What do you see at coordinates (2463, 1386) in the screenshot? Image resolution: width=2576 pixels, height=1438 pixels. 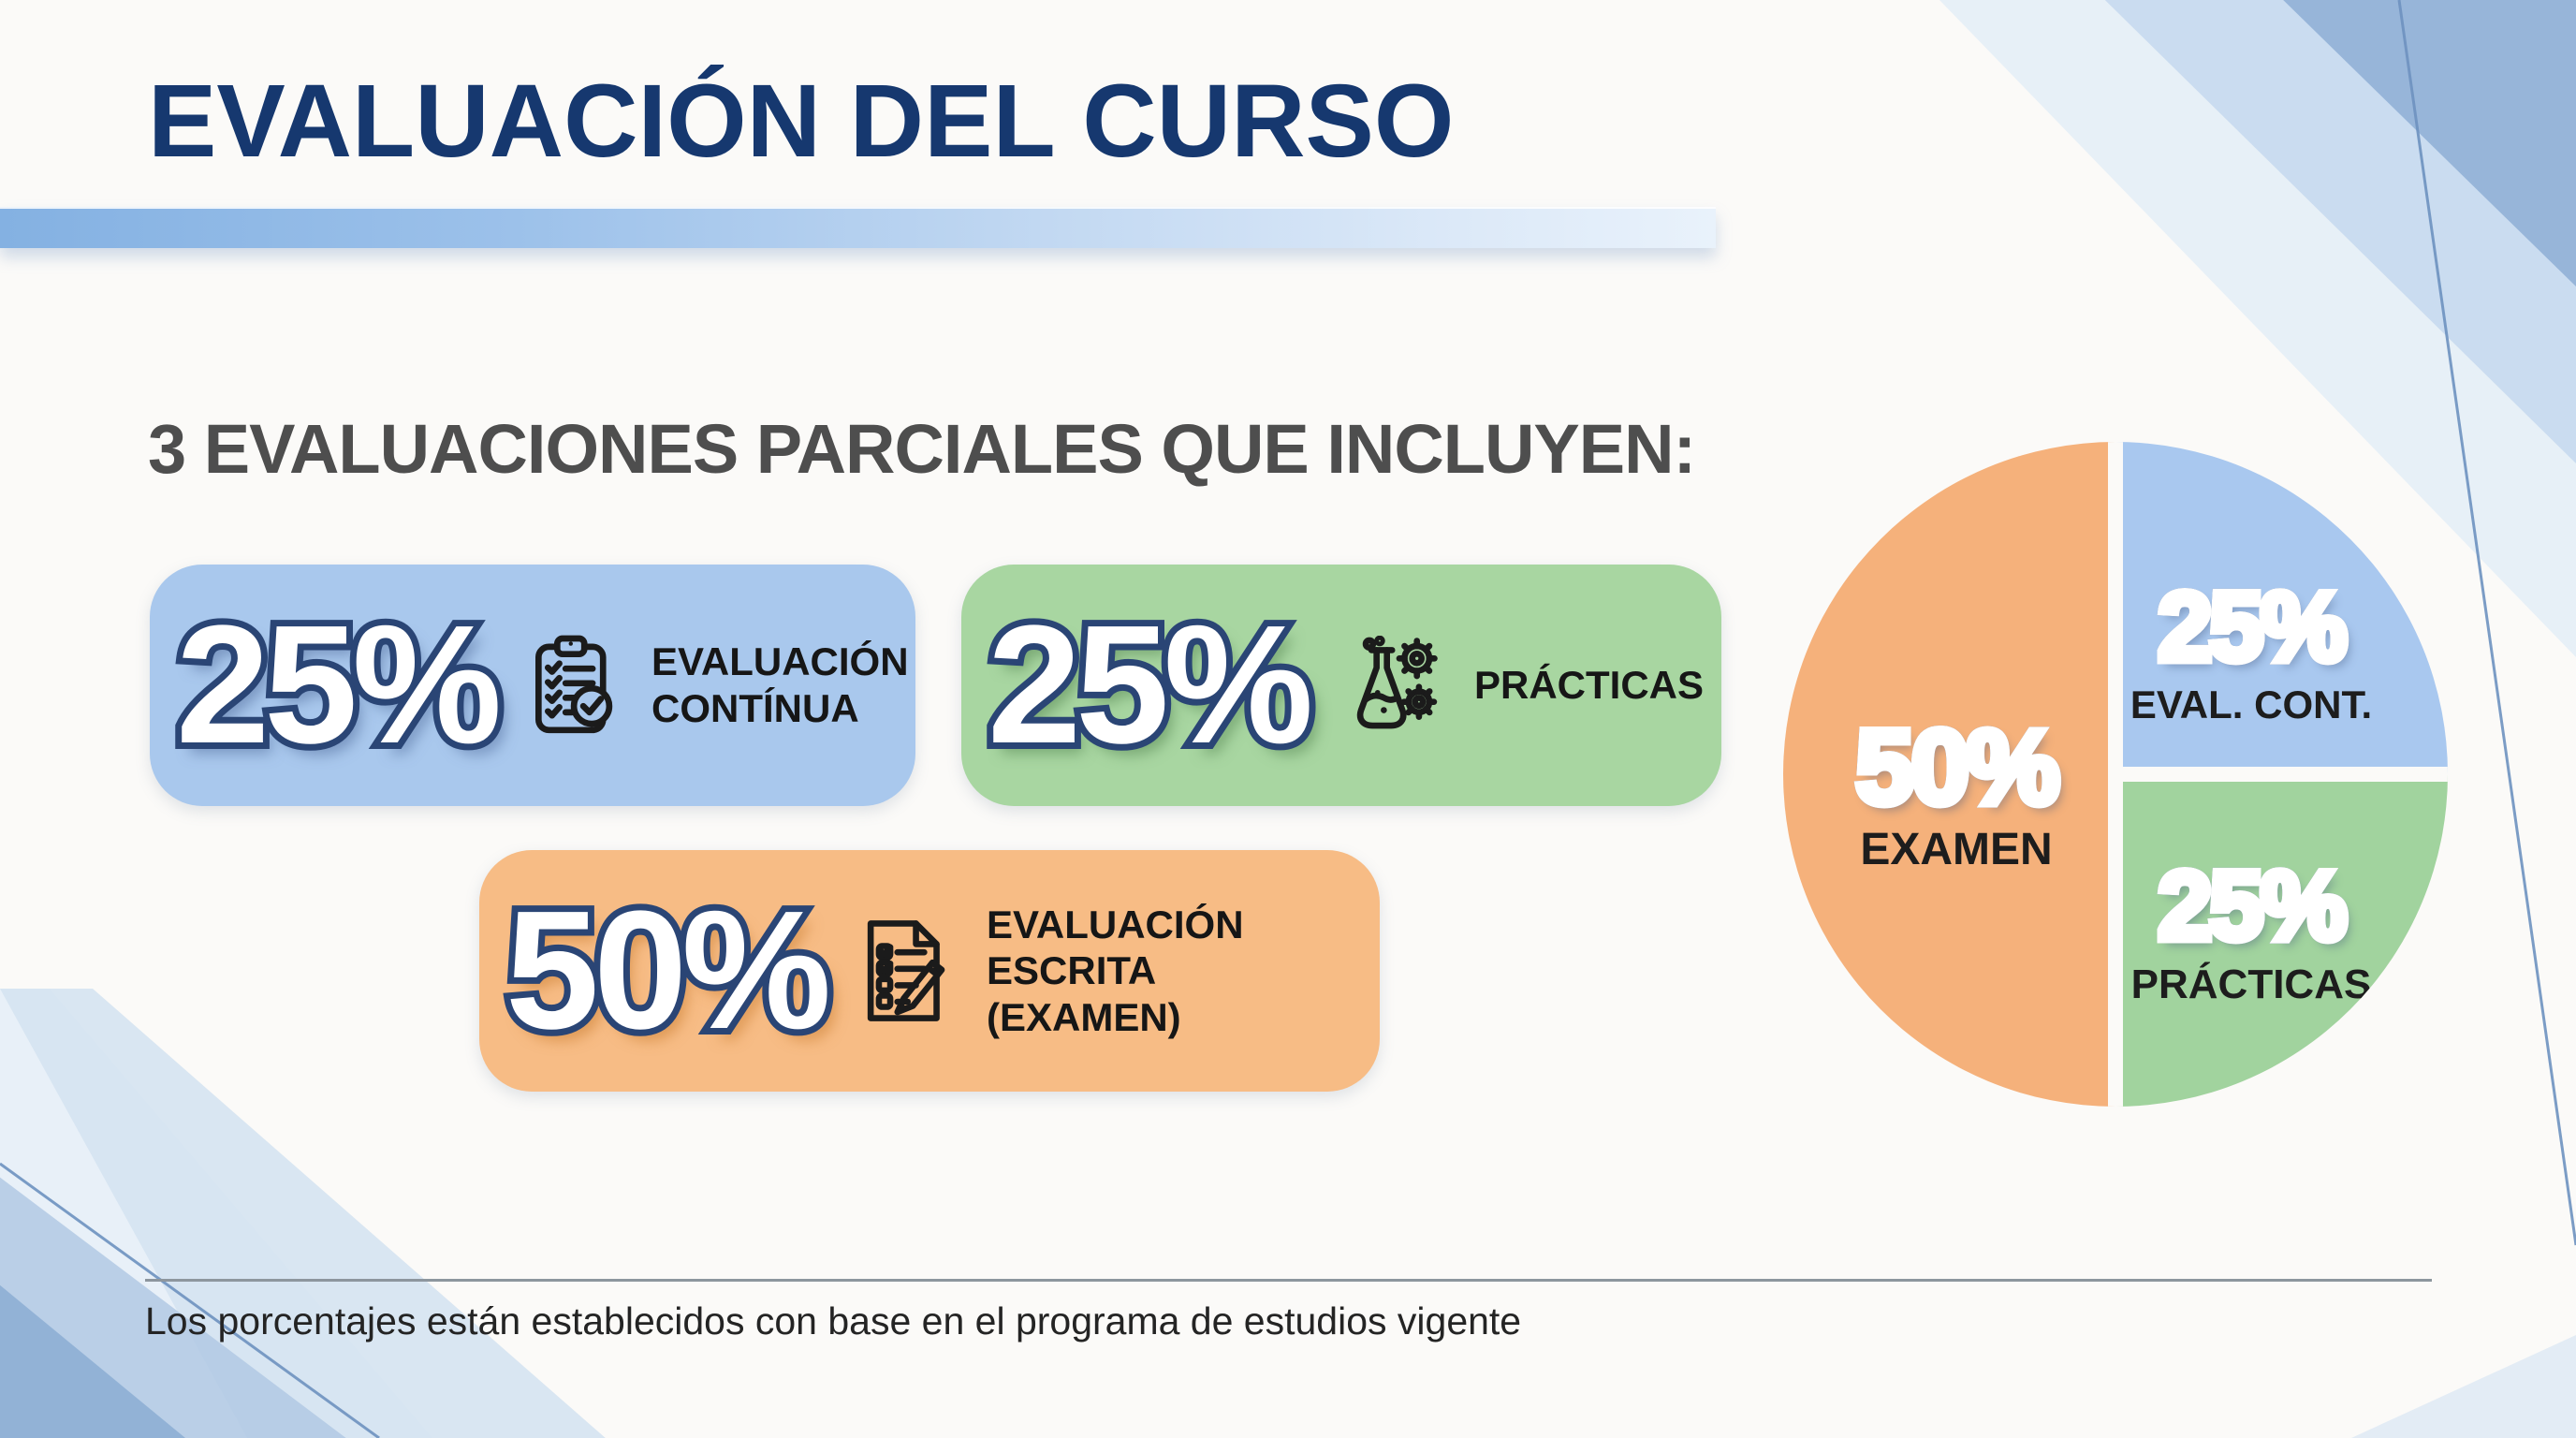 I see `corner-decoration-bottom-right` at bounding box center [2463, 1386].